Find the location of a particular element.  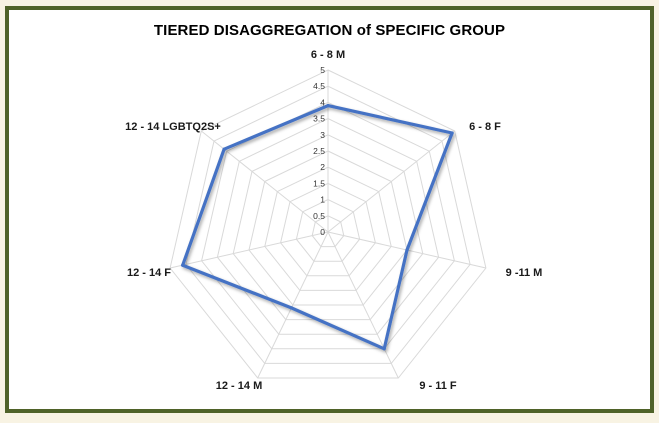

category-label: 12 - 14 M is located at coordinates (239, 386).